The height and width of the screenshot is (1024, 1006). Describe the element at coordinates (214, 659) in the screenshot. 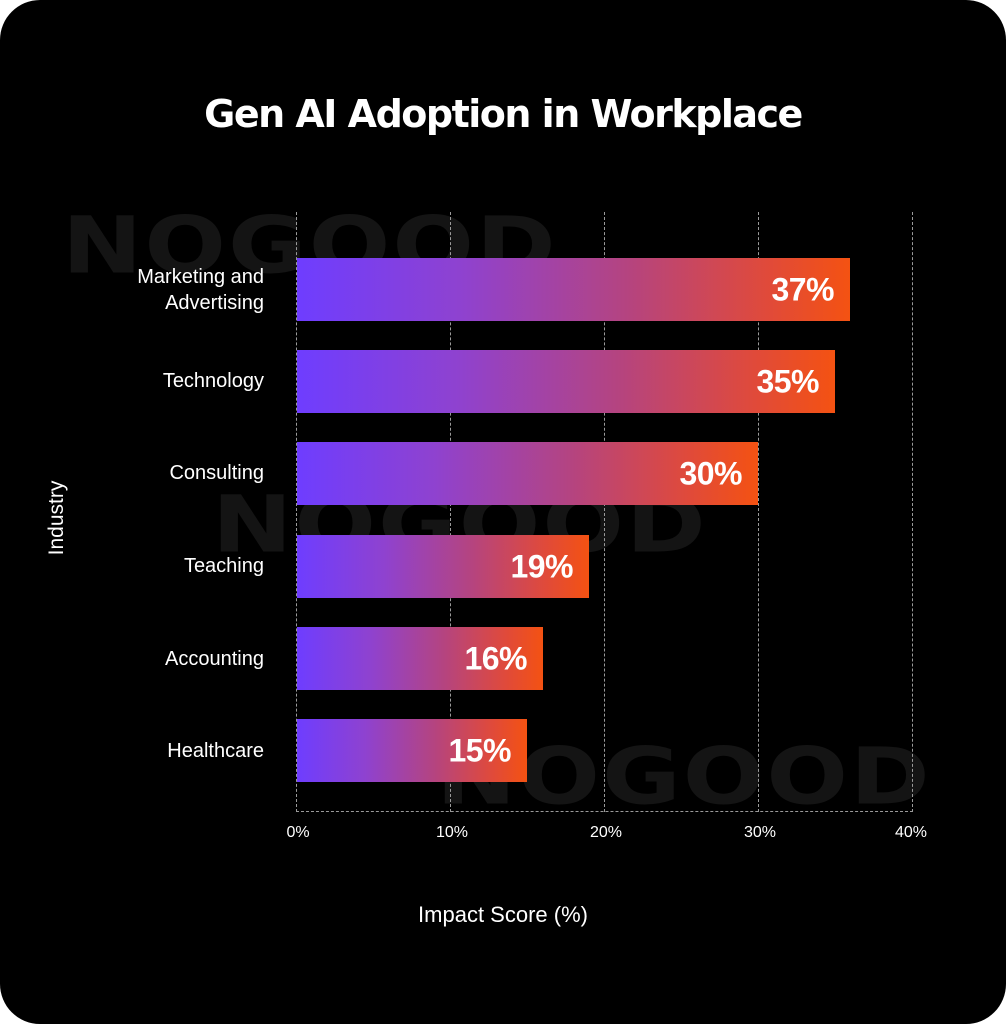

I see `category-label-accounting: Accounting` at that location.